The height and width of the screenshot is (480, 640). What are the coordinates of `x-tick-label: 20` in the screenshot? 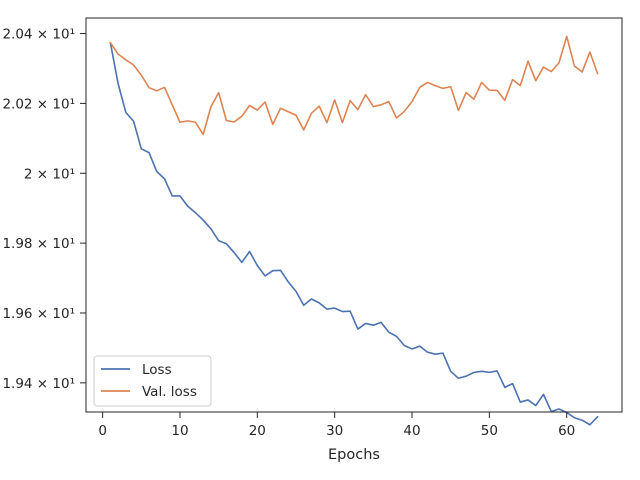 It's located at (257, 431).